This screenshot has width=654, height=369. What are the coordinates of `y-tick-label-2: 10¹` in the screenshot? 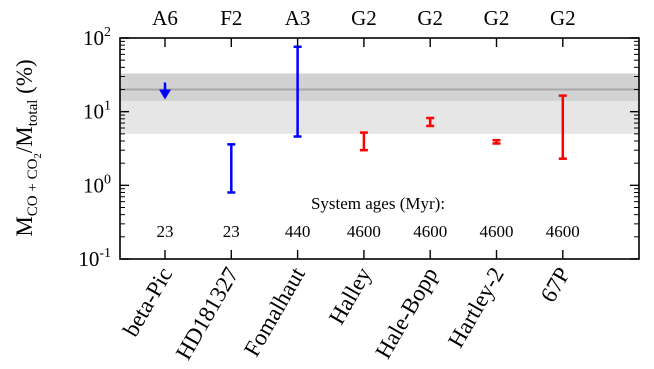 It's located at (97, 111).